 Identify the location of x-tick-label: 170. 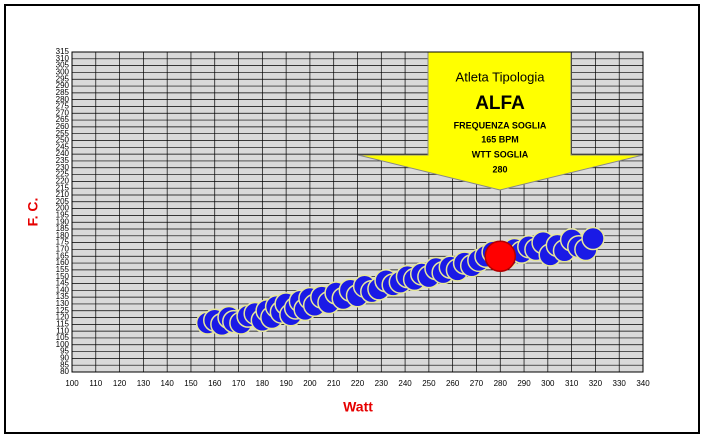
(239, 383).